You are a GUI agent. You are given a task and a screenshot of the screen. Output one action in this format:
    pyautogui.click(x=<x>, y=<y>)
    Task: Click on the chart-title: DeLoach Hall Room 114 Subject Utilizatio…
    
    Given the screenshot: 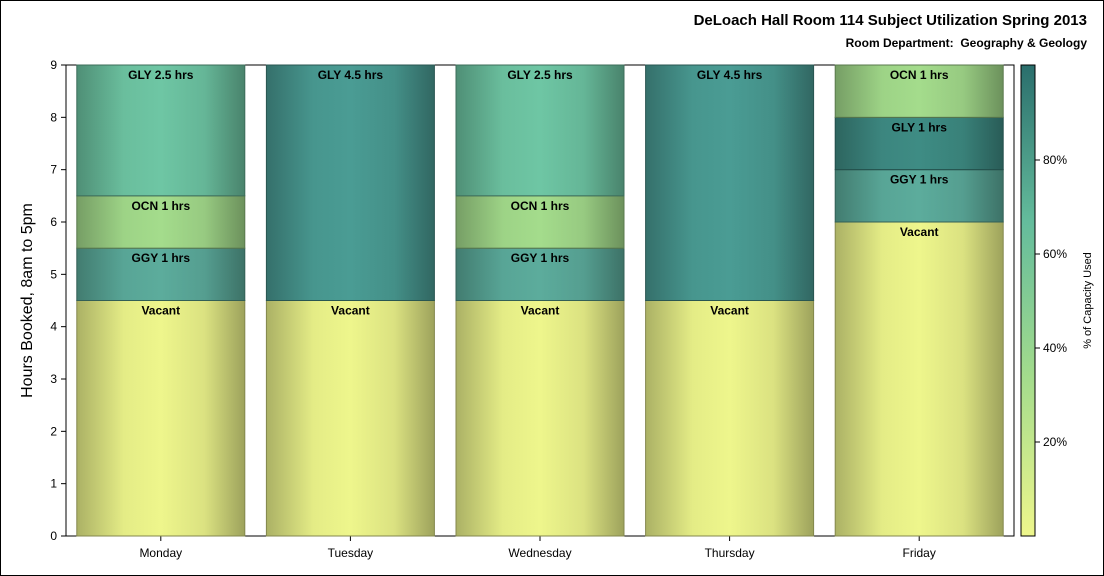 What is the action you would take?
    pyautogui.click(x=890, y=20)
    